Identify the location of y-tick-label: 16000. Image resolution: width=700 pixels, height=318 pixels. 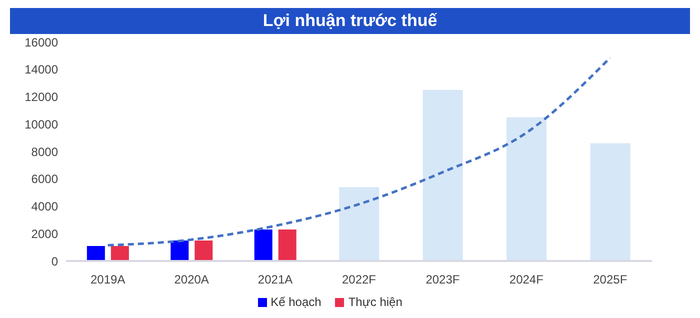
(41, 42).